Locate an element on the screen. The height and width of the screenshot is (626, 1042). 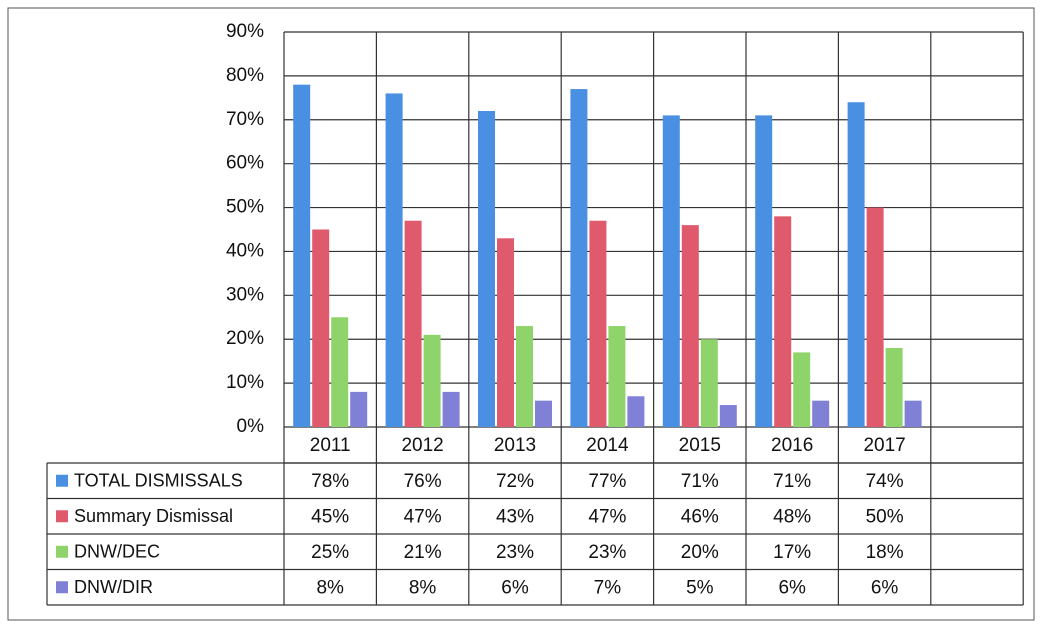
table-cell: 20% is located at coordinates (700, 552).